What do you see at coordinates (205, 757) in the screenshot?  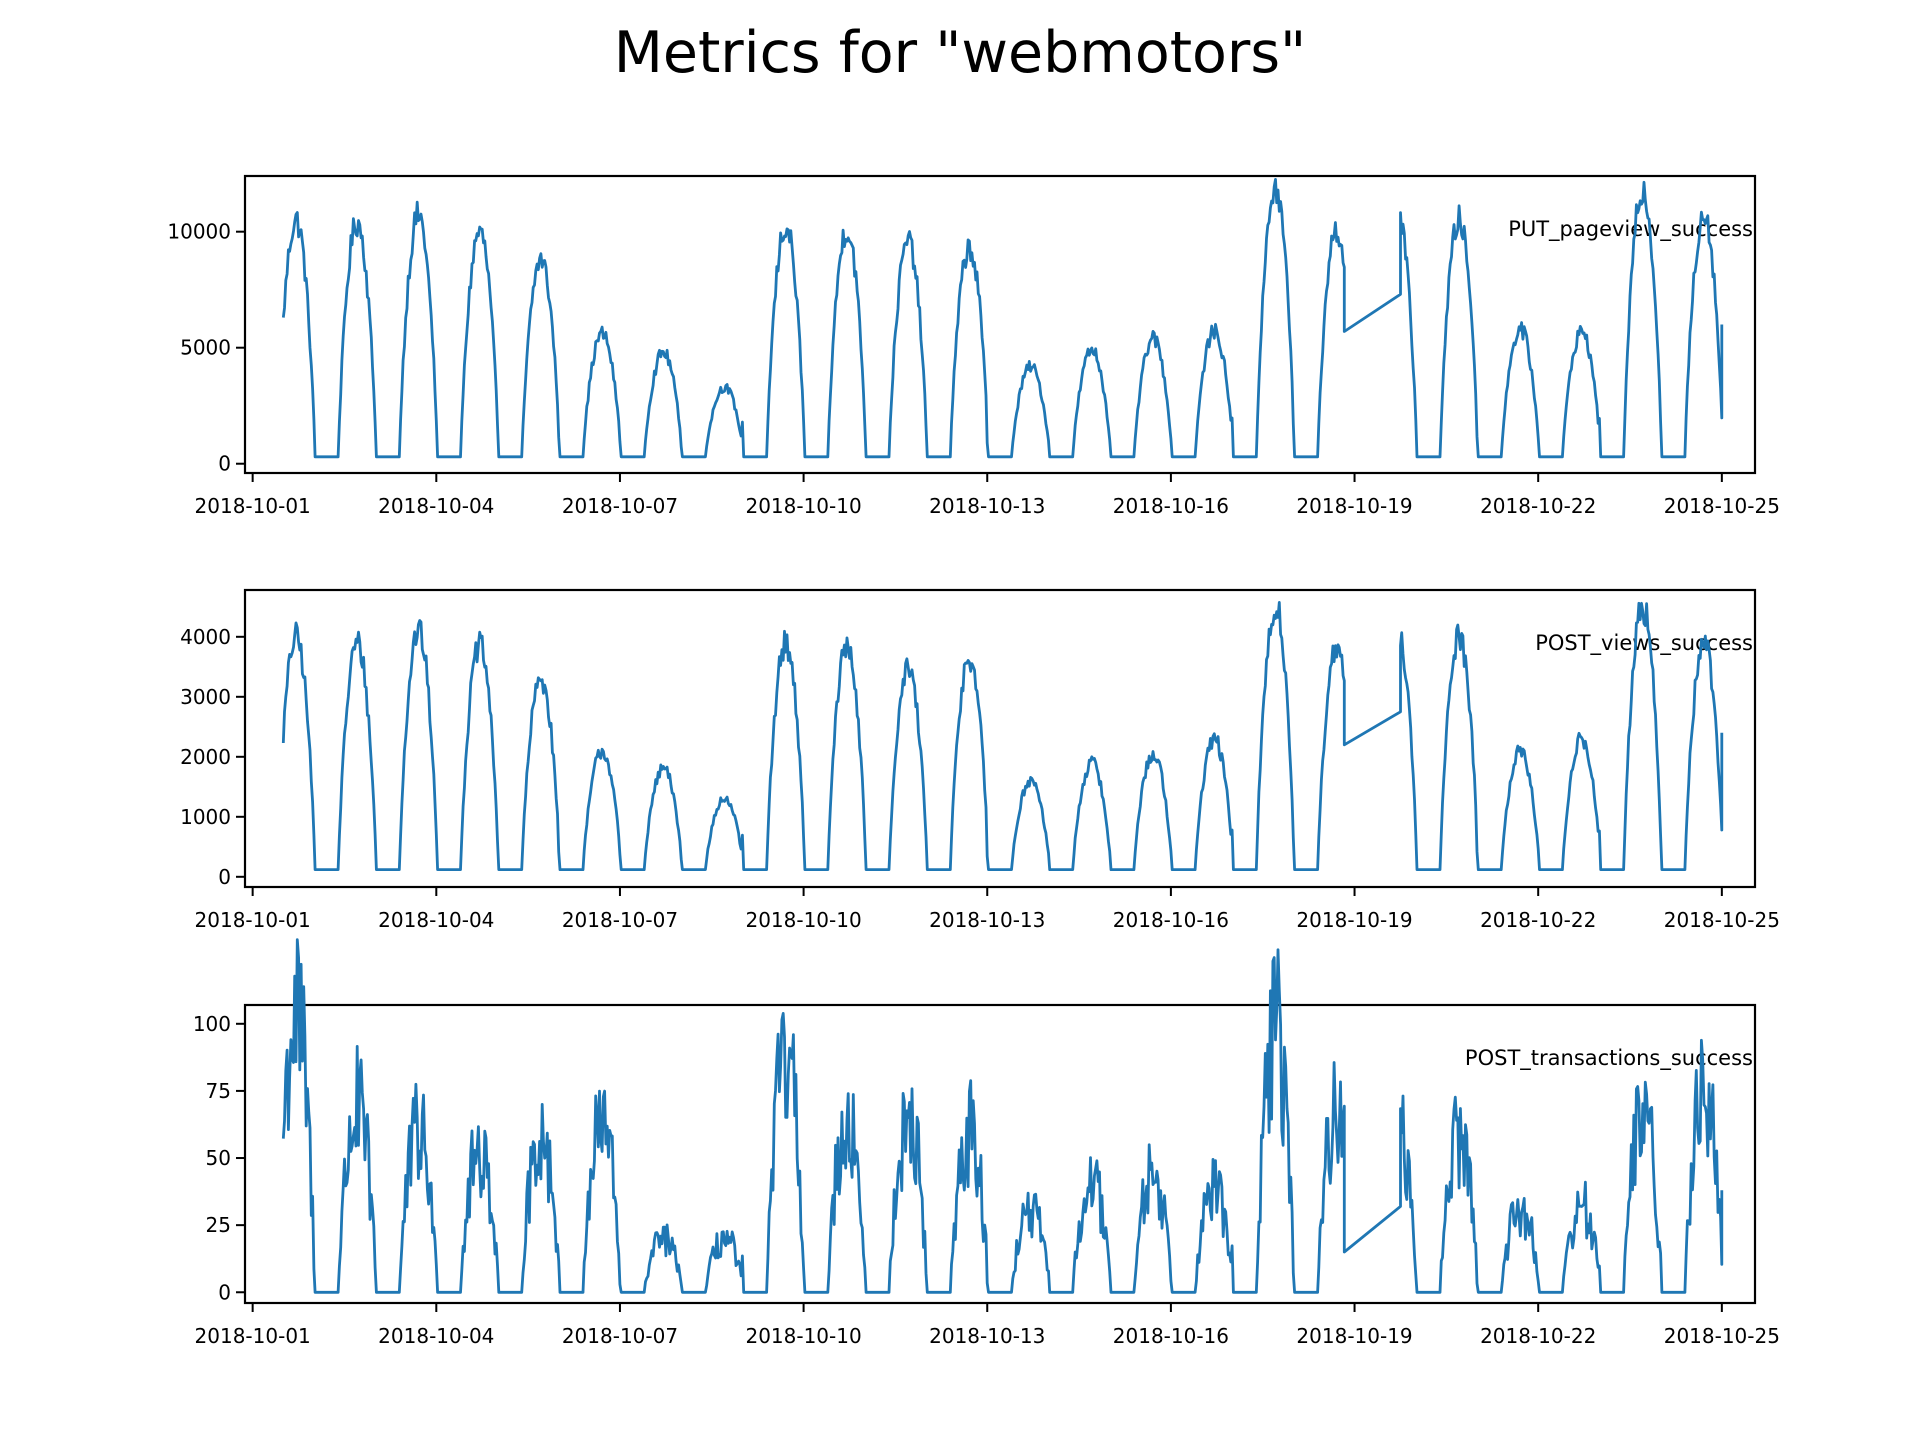 I see `y-tick-label: 2000` at bounding box center [205, 757].